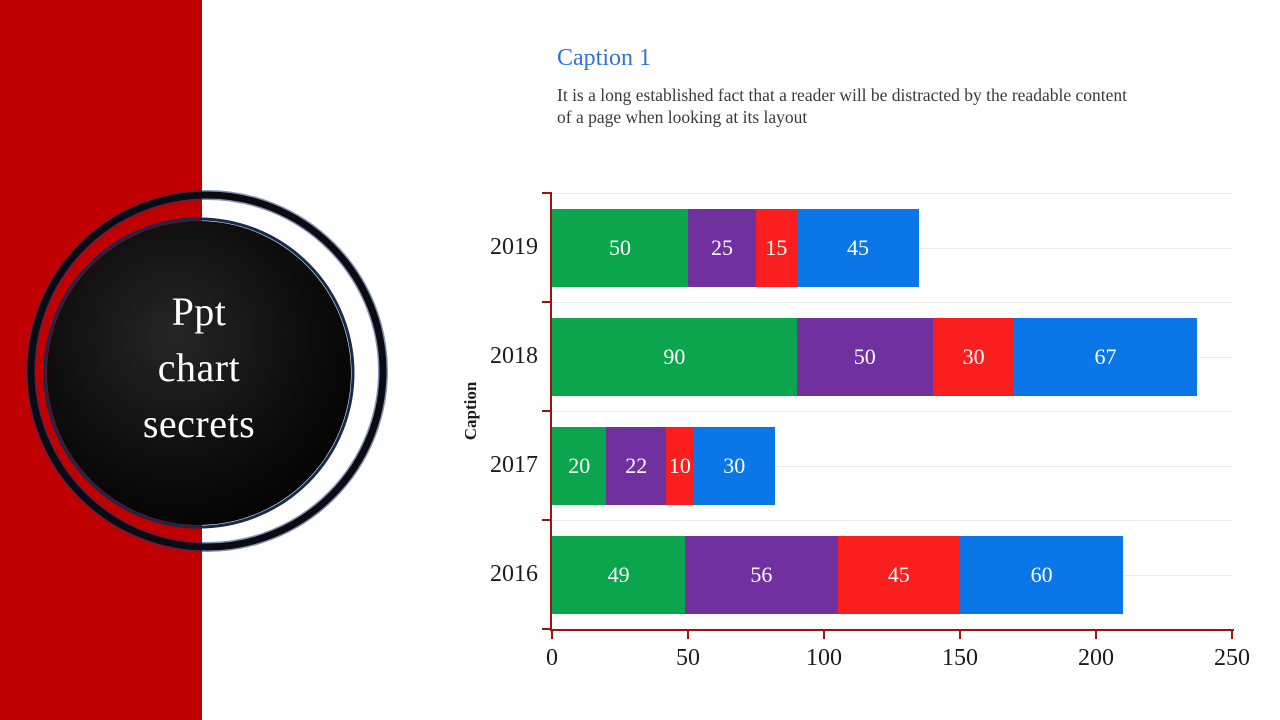  Describe the element at coordinates (824, 658) in the screenshot. I see `x-tick-label: 100` at that location.